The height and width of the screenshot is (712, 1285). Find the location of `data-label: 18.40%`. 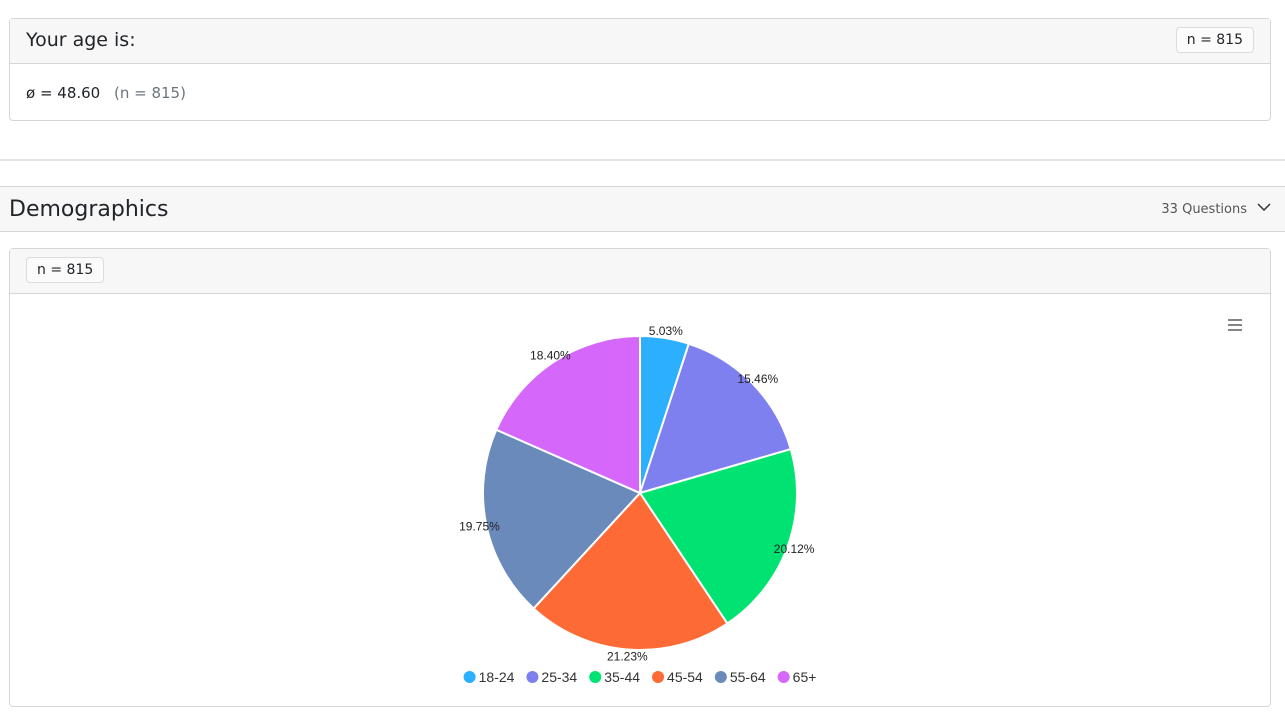

data-label: 18.40% is located at coordinates (550, 356).